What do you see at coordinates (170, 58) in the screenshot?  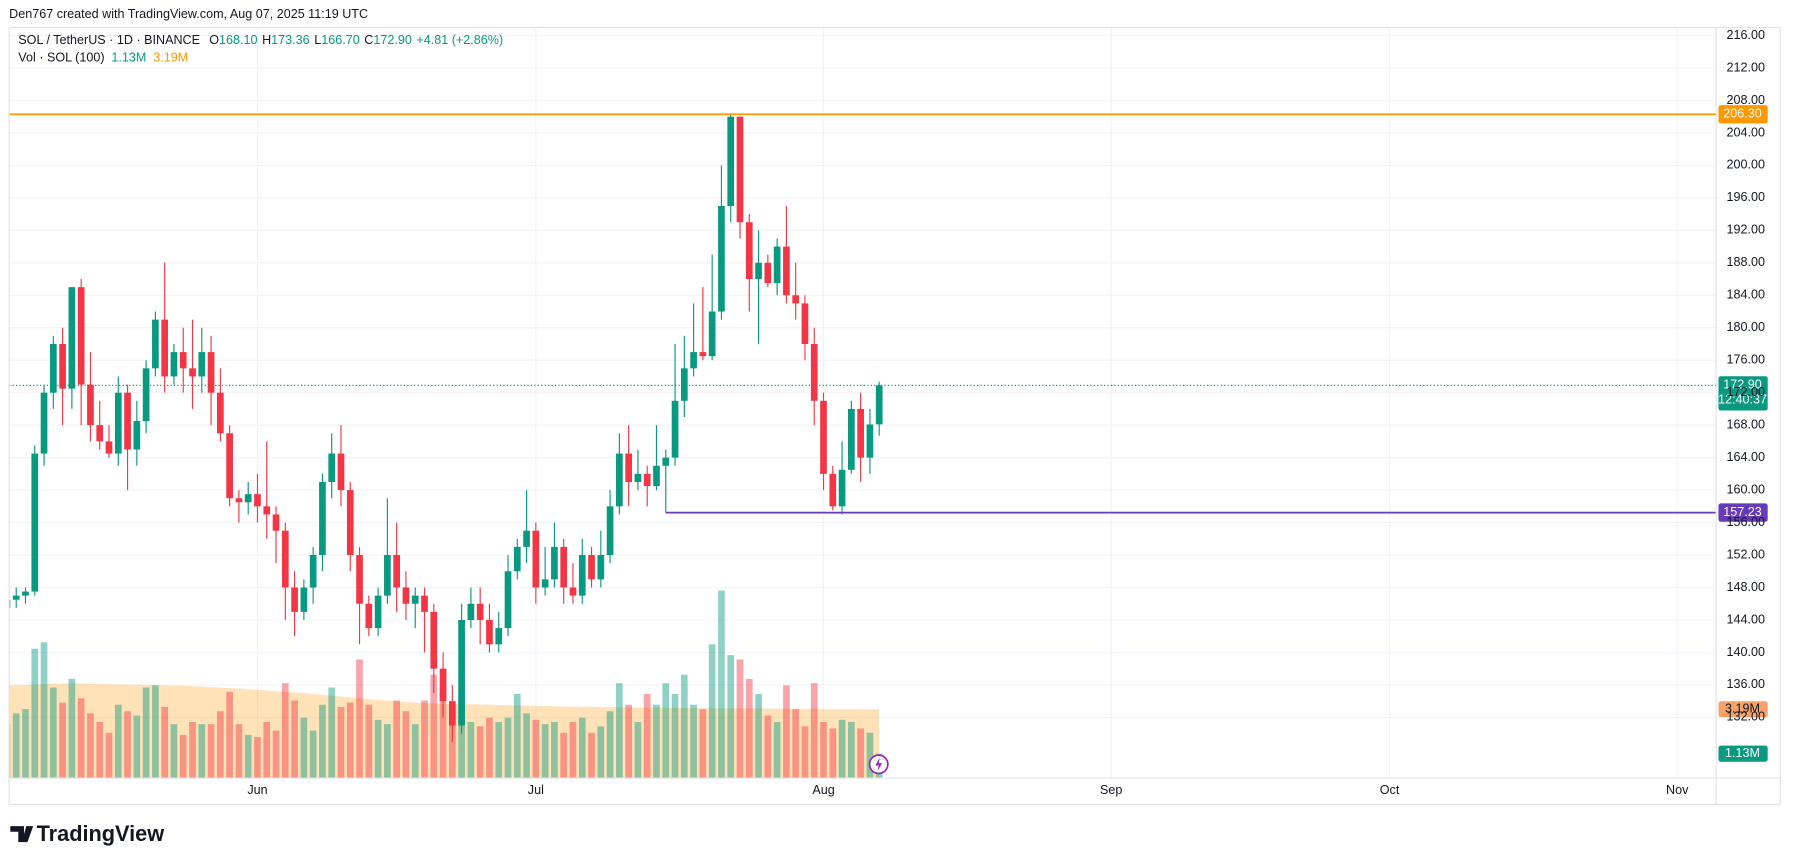 I see `legend-volume-ma: 3.19M` at bounding box center [170, 58].